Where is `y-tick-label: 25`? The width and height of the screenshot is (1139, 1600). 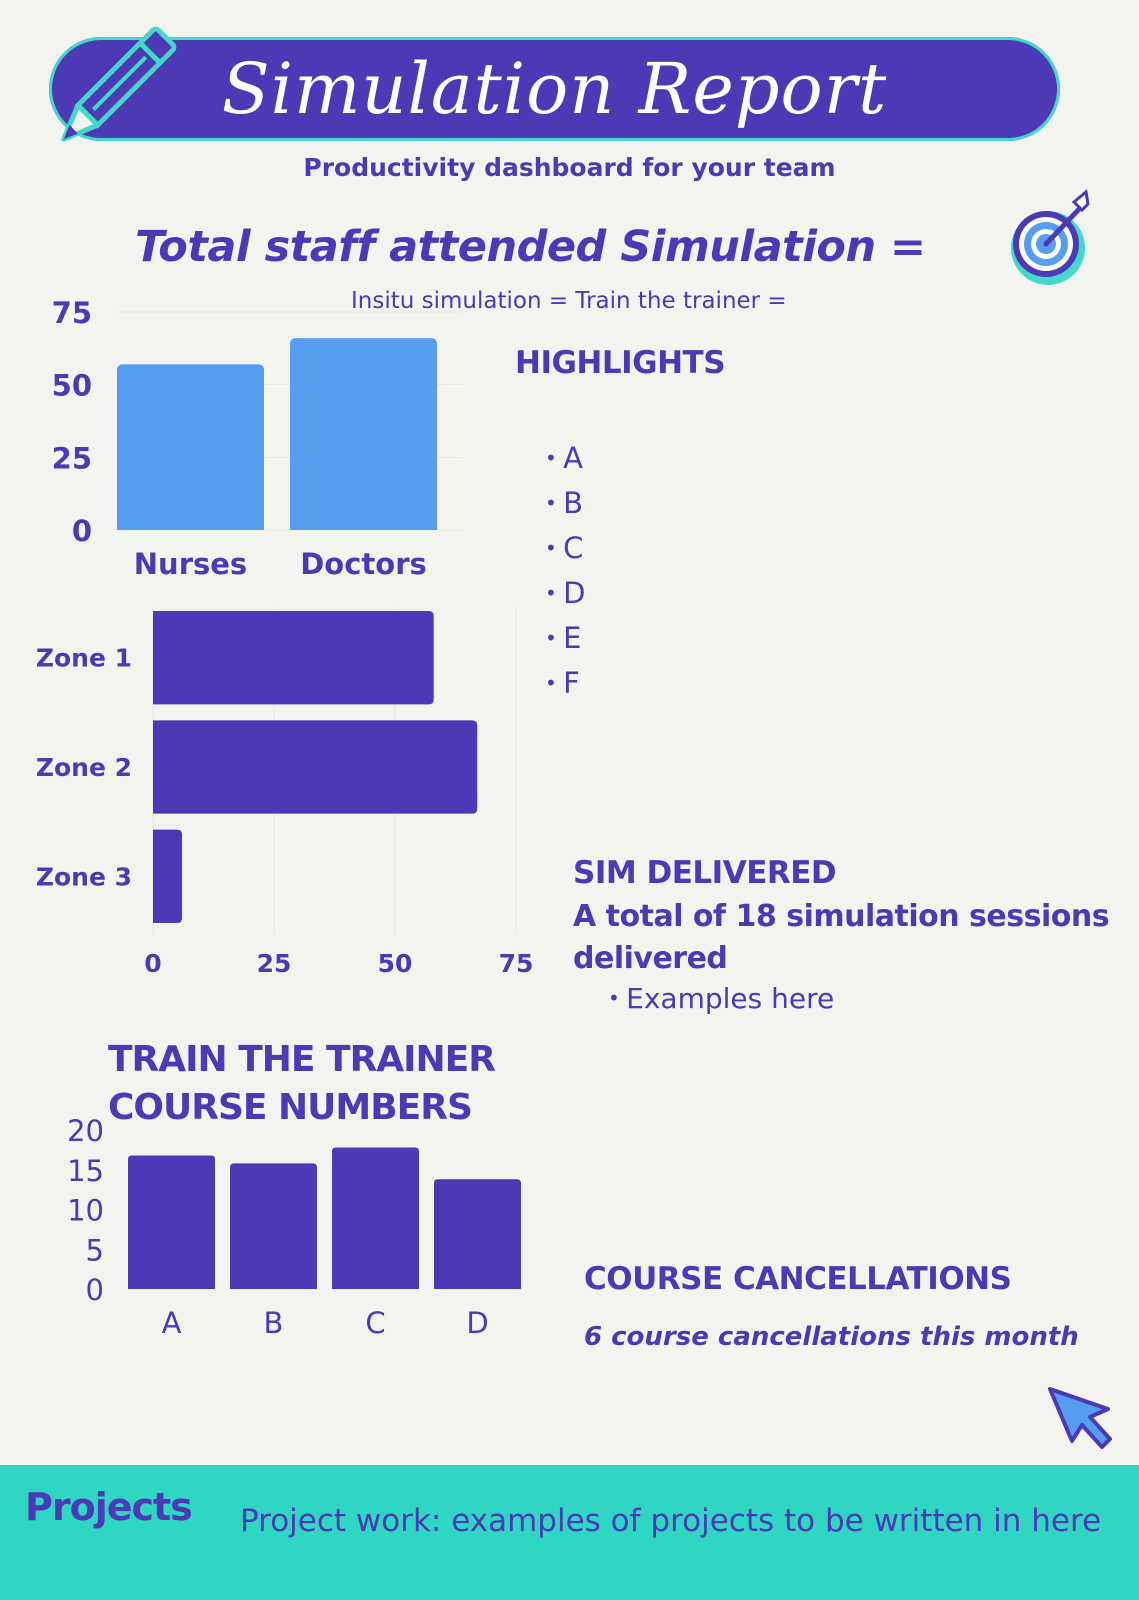
y-tick-label: 25 is located at coordinates (72, 458).